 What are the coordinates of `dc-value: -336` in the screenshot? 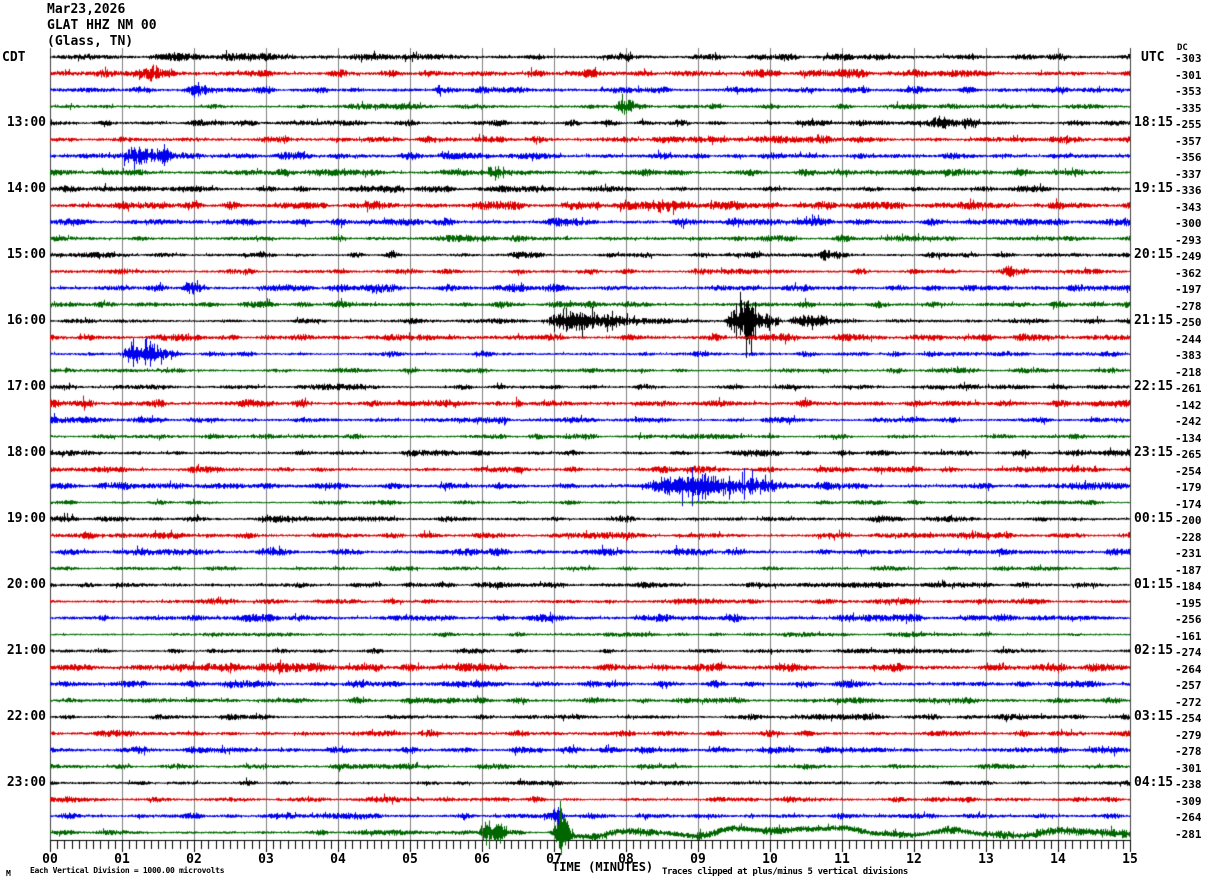 It's located at (1188, 190).